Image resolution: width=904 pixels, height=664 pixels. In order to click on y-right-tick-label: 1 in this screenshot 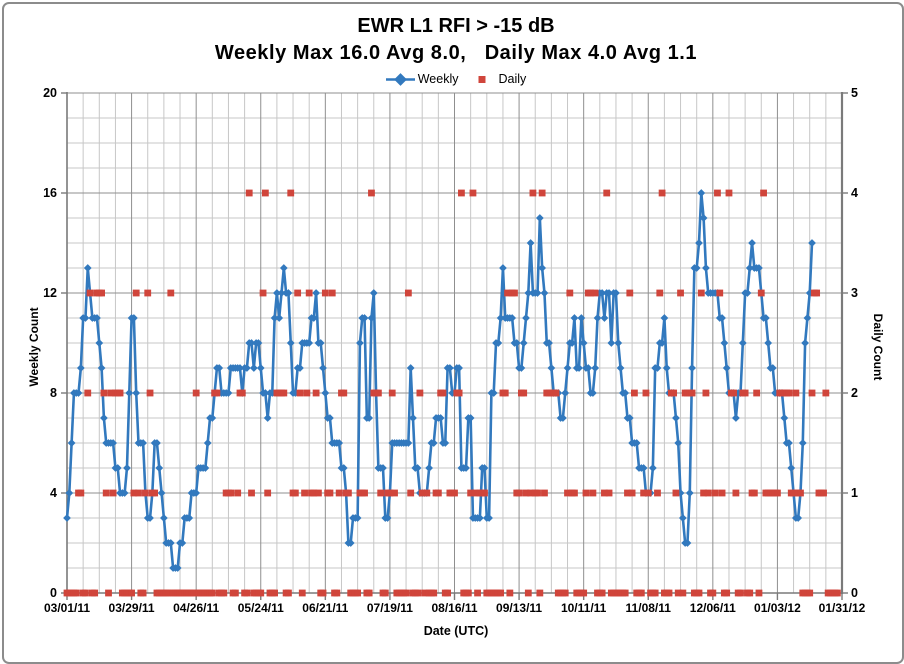, I will do `click(854, 492)`.